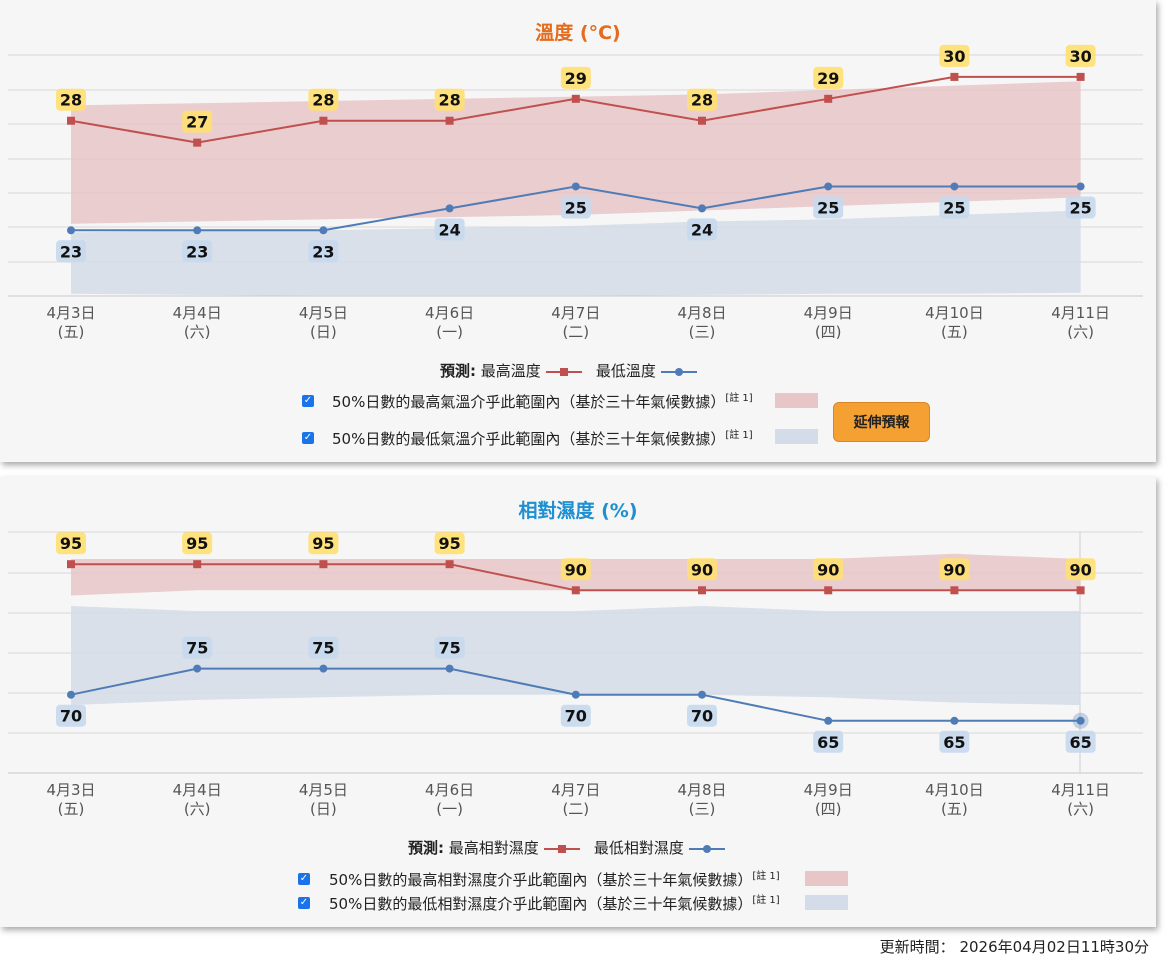 The width and height of the screenshot is (1167, 957). I want to click on legend-prefix: 預測:, so click(426, 848).